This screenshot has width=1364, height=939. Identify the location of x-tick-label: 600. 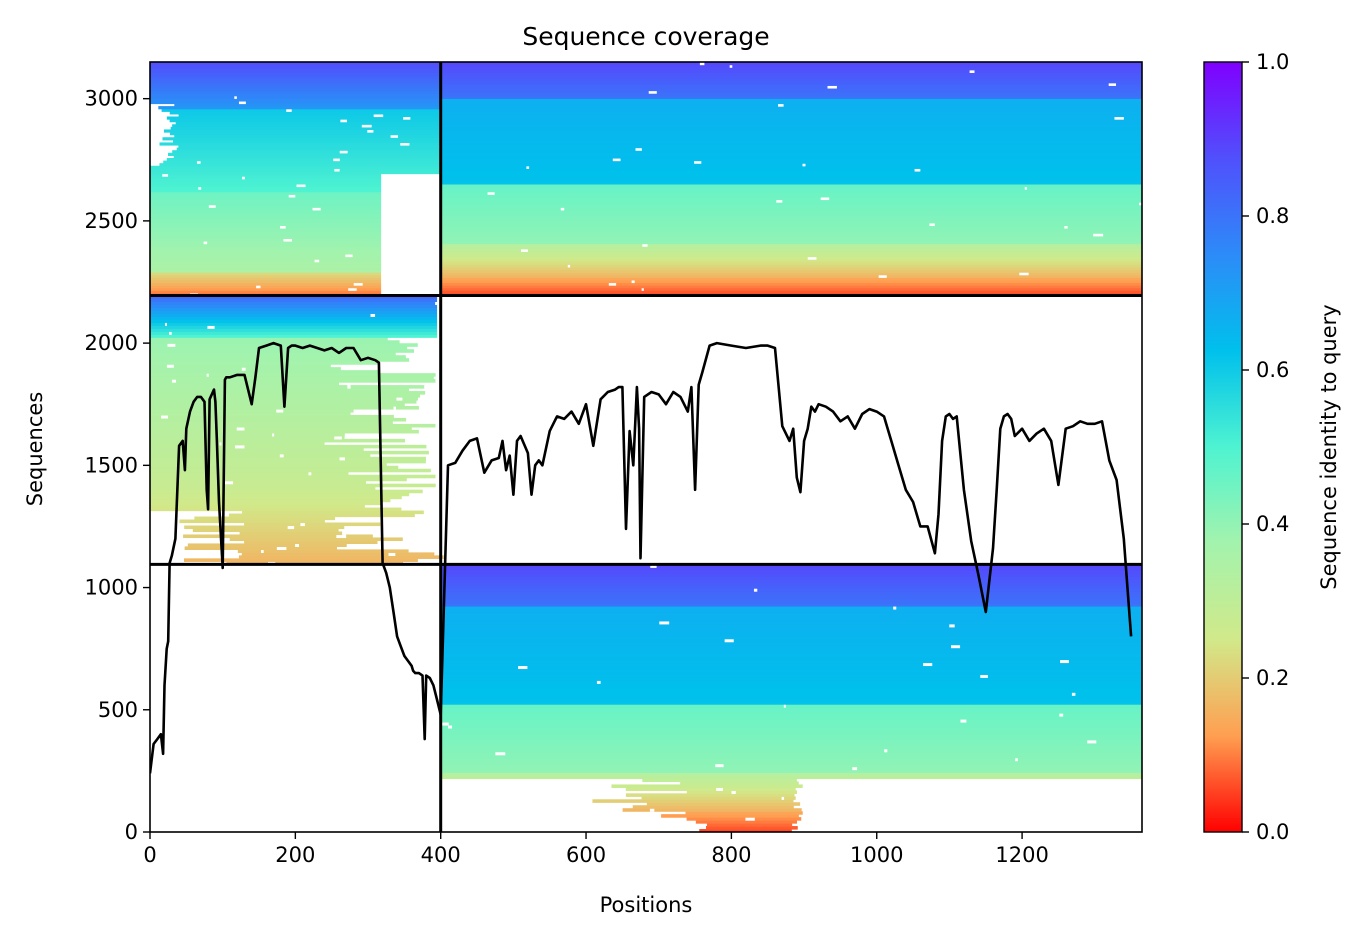
(586, 855).